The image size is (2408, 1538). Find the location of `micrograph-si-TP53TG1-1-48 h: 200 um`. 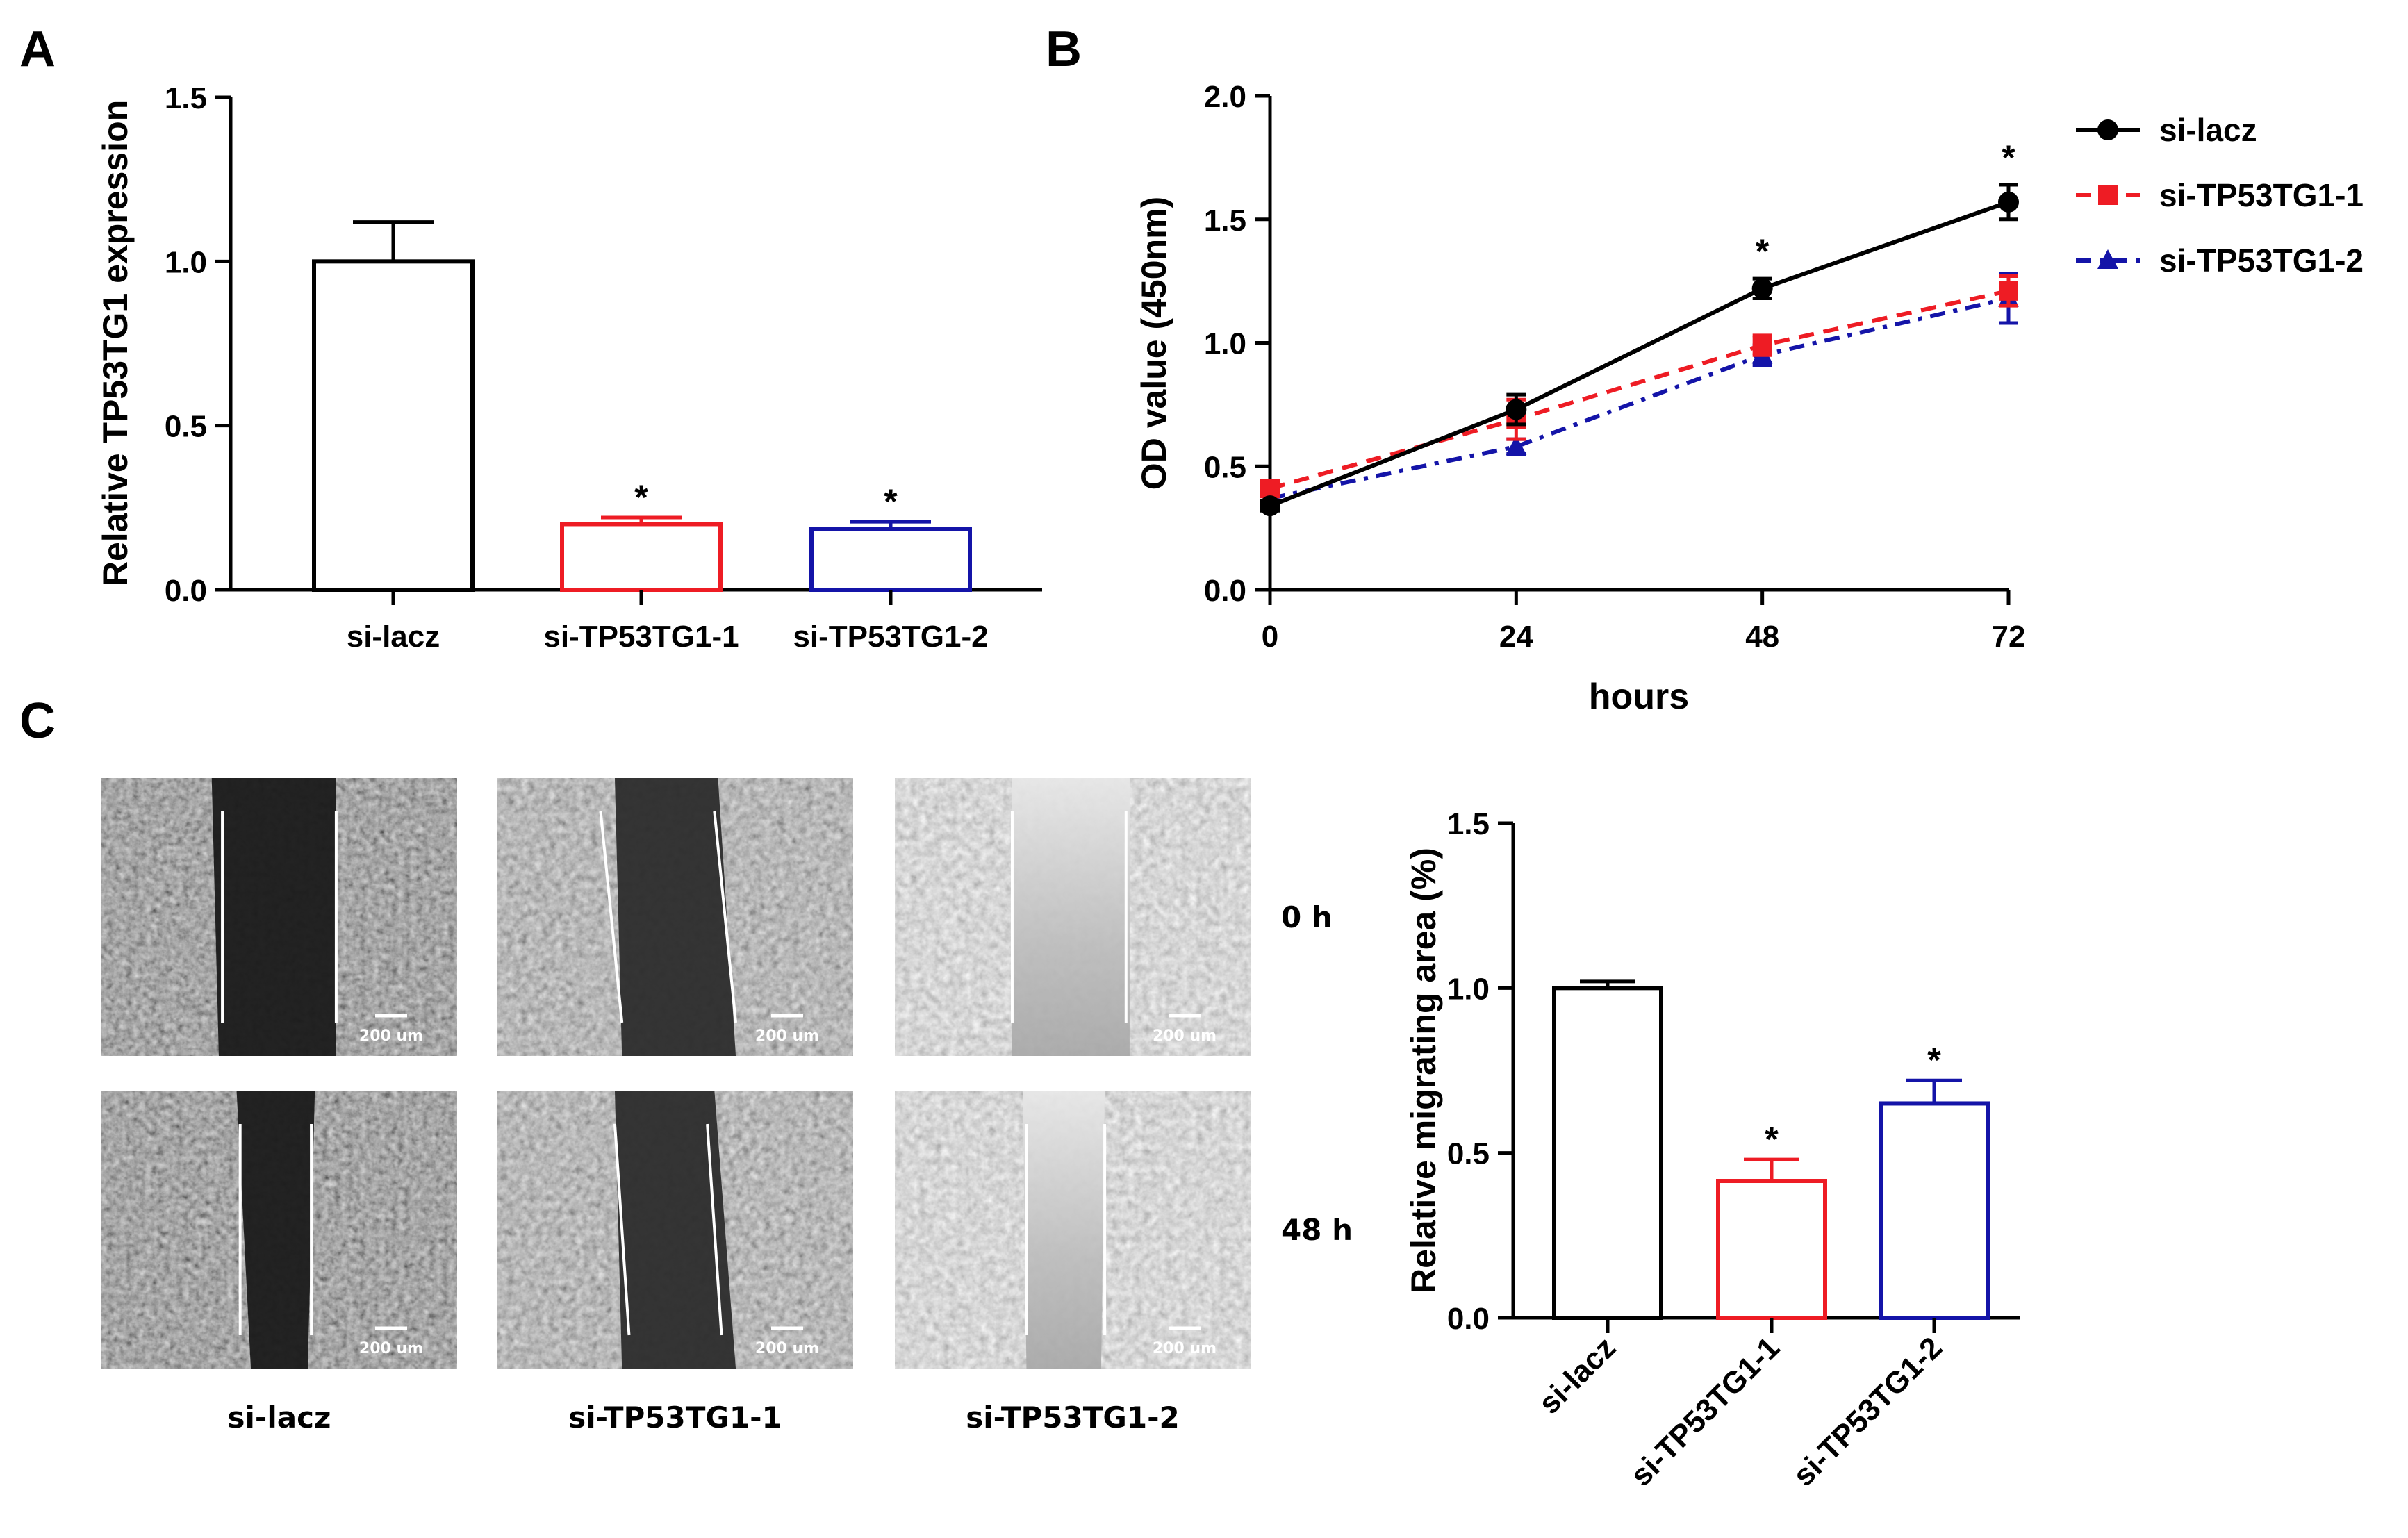

micrograph-si-TP53TG1-1-48 h: 200 um is located at coordinates (675, 1230).